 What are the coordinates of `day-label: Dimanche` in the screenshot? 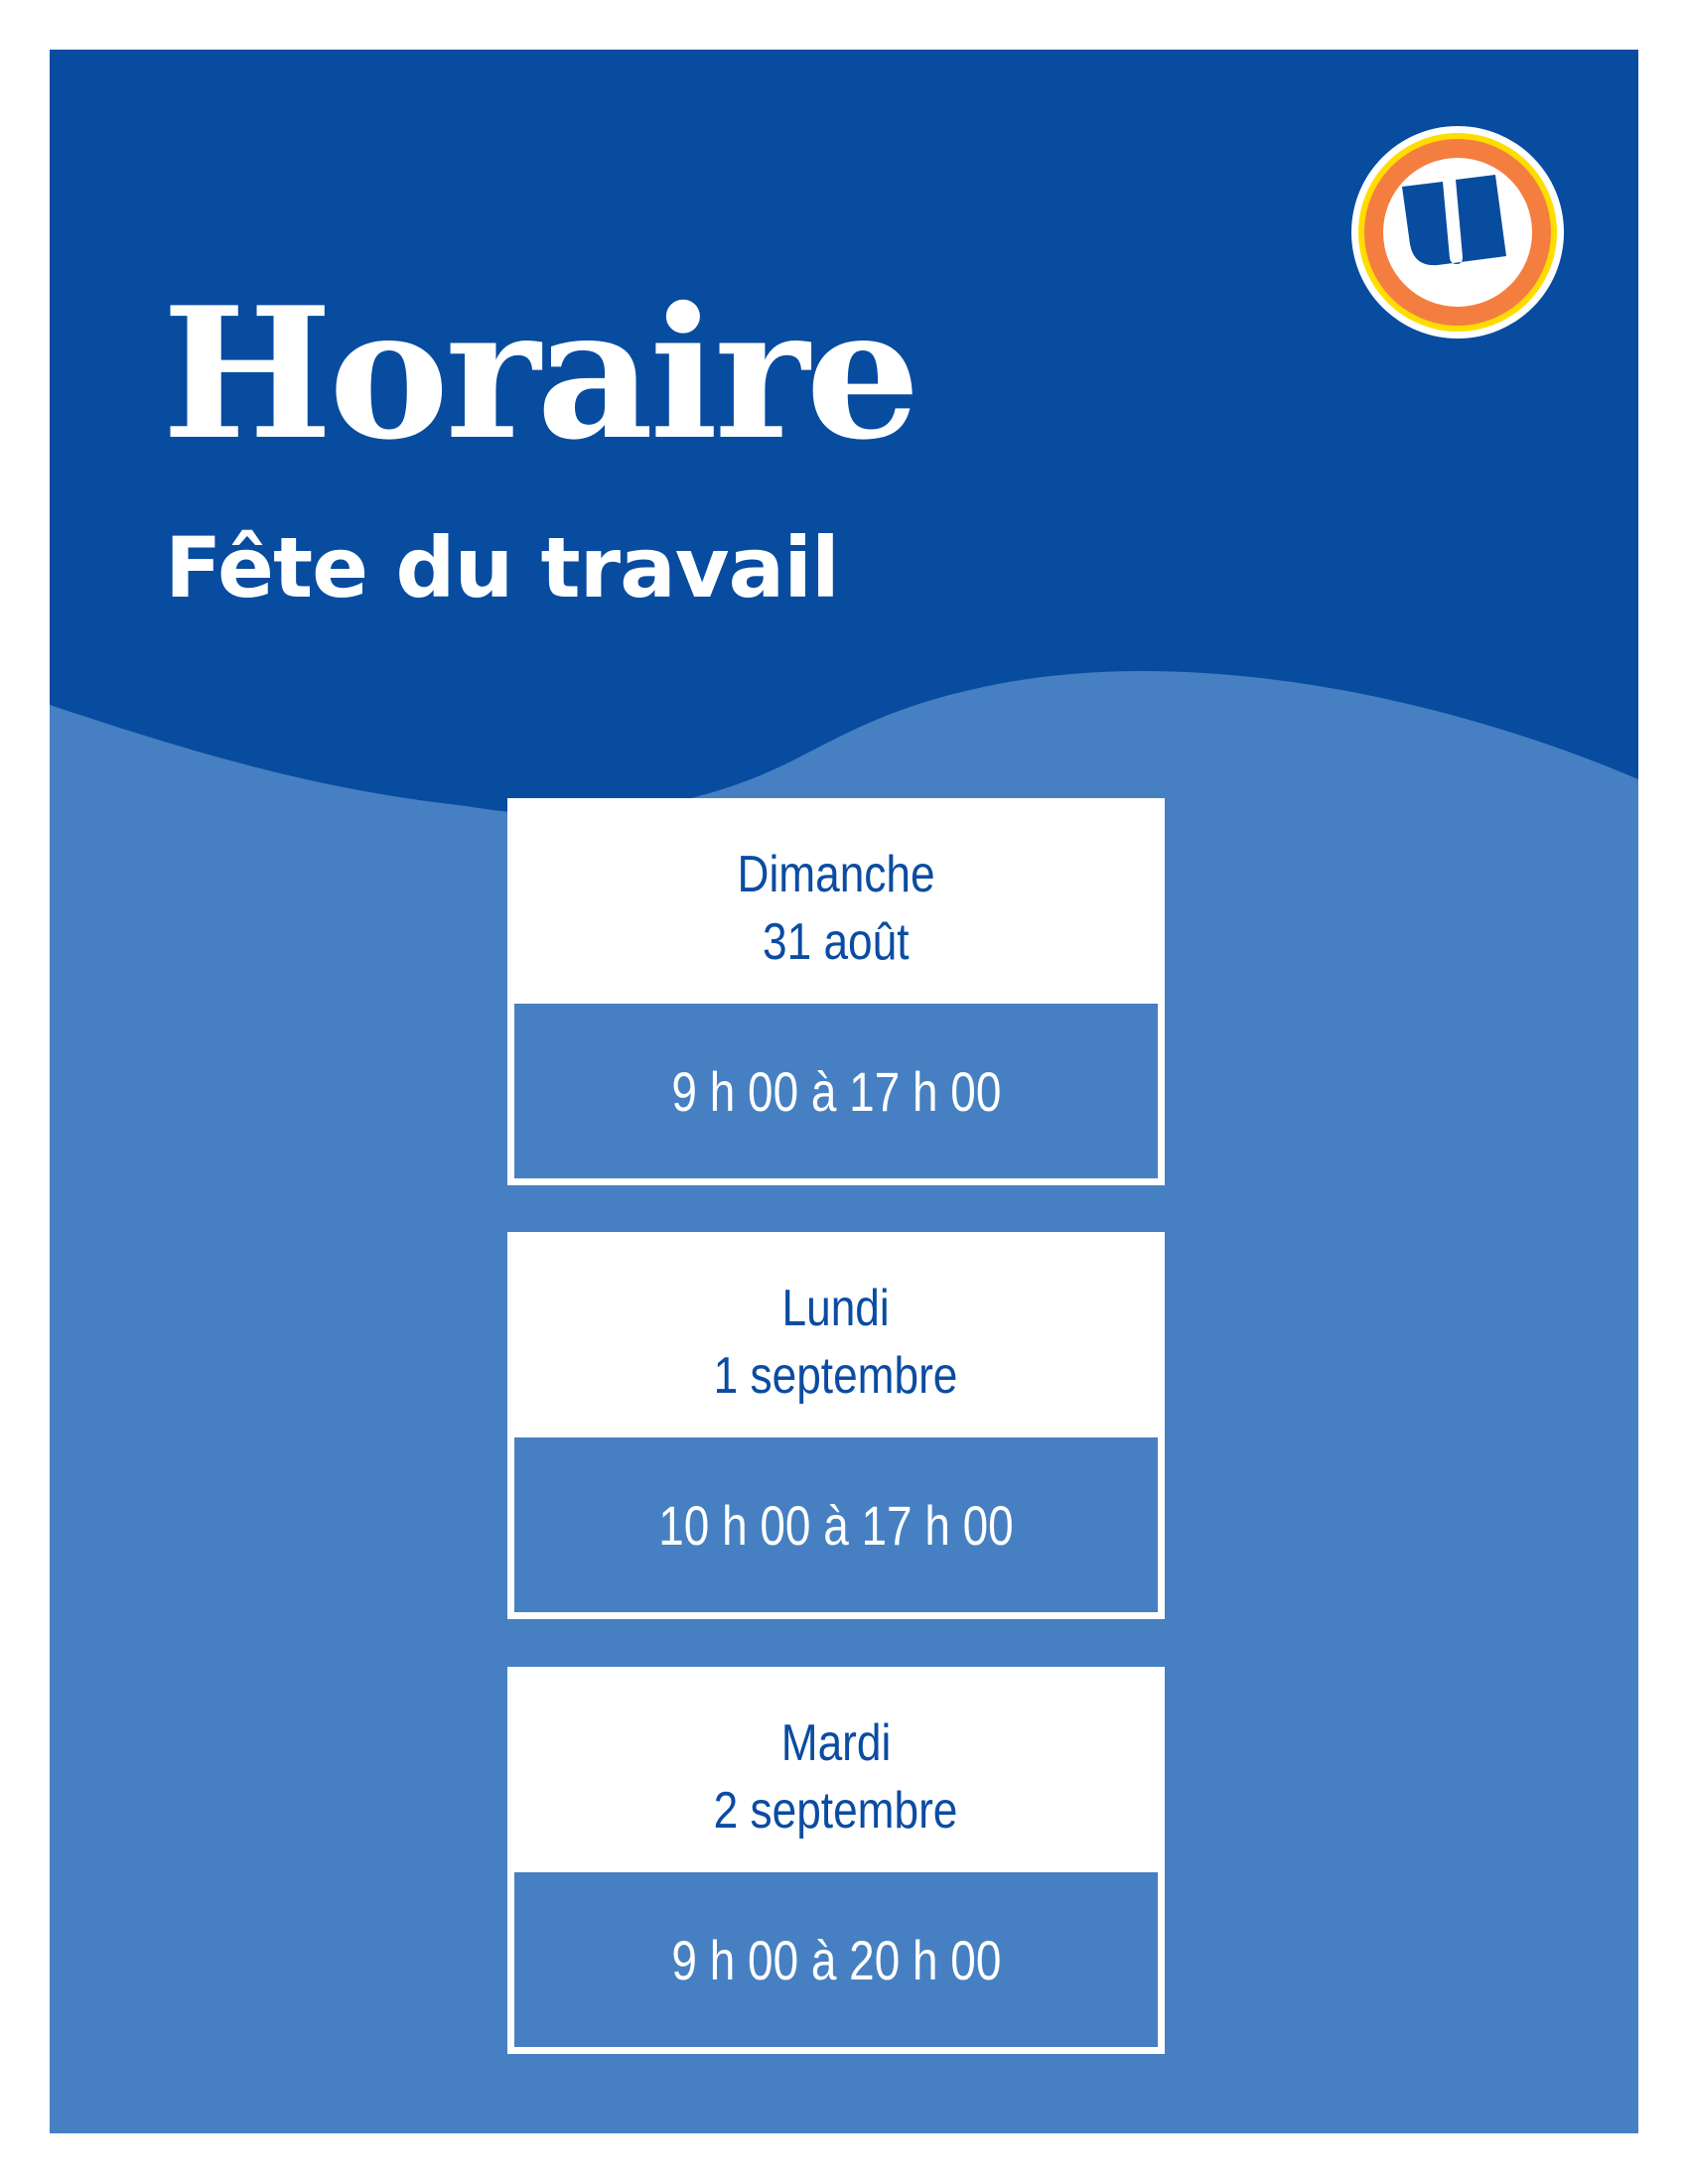 It's located at (836, 874).